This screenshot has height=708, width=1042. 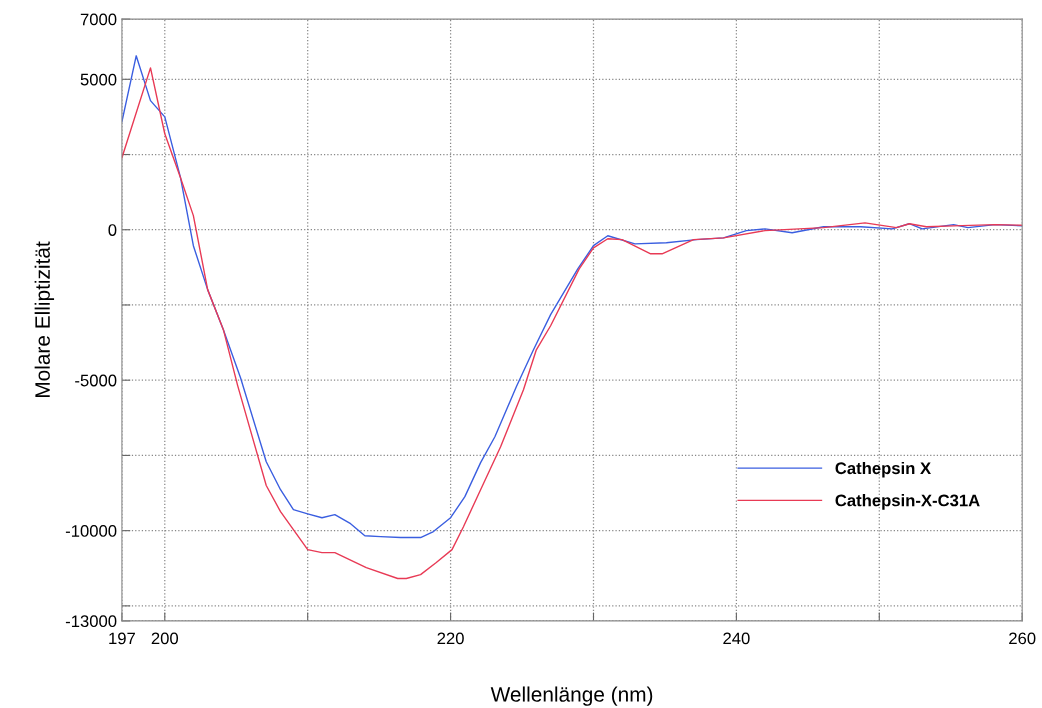 What do you see at coordinates (165, 638) in the screenshot?
I see `x-tick-label: 200` at bounding box center [165, 638].